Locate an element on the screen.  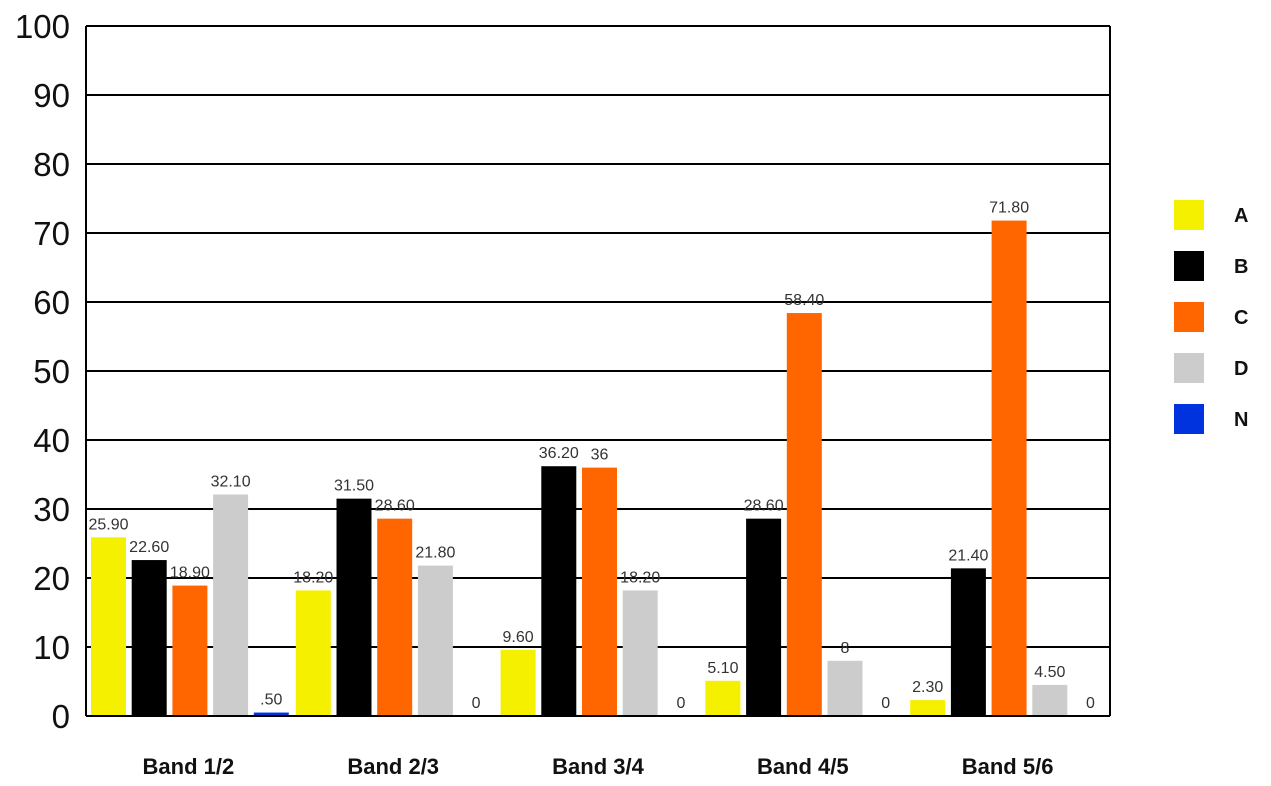
x-category-label: Band 3/4 is located at coordinates (598, 766).